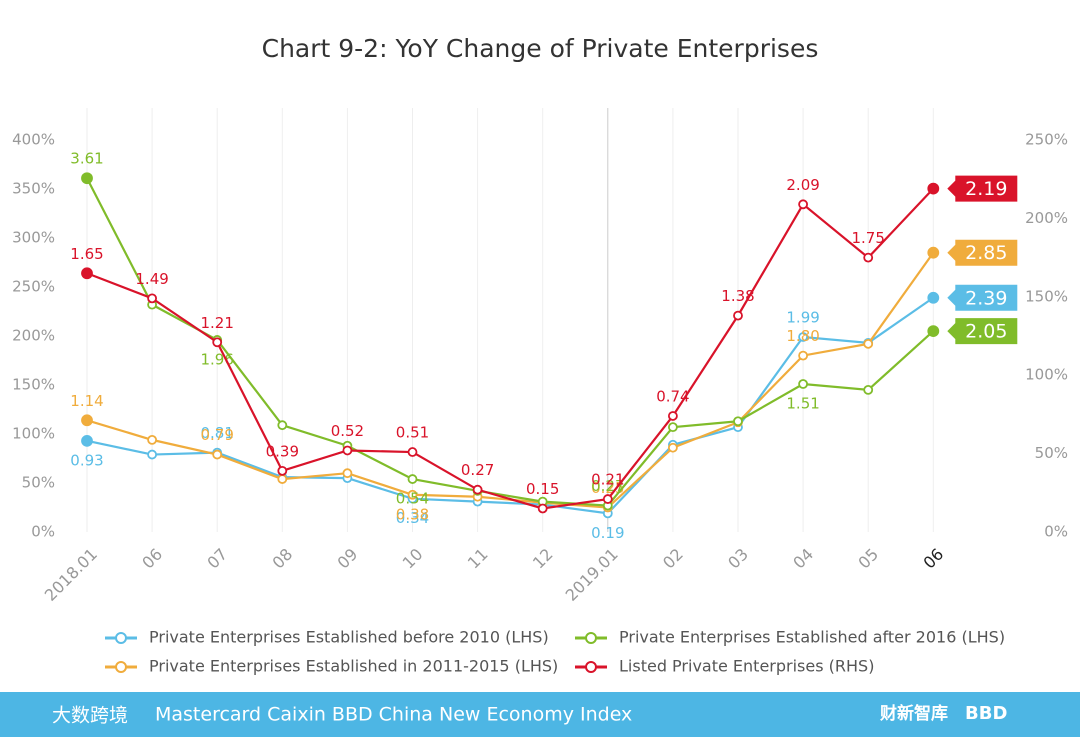 The height and width of the screenshot is (737, 1080). What do you see at coordinates (152, 559) in the screenshot?
I see `x-tick-label: 06` at bounding box center [152, 559].